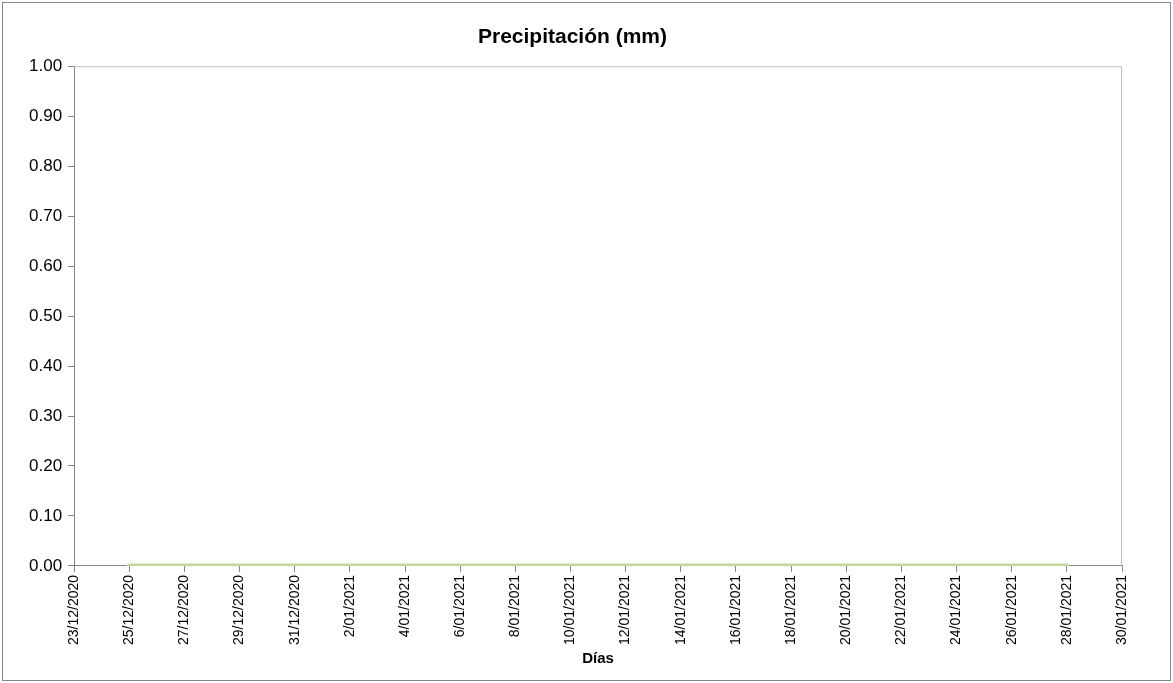 The width and height of the screenshot is (1173, 683). What do you see at coordinates (679, 610) in the screenshot?
I see `x-tick-label: 14/01/2021` at bounding box center [679, 610].